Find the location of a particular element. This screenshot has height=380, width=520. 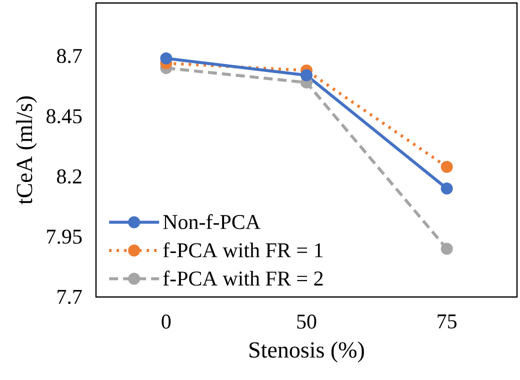

y-axis-title: tCeA (ml/s) is located at coordinates (26, 150).